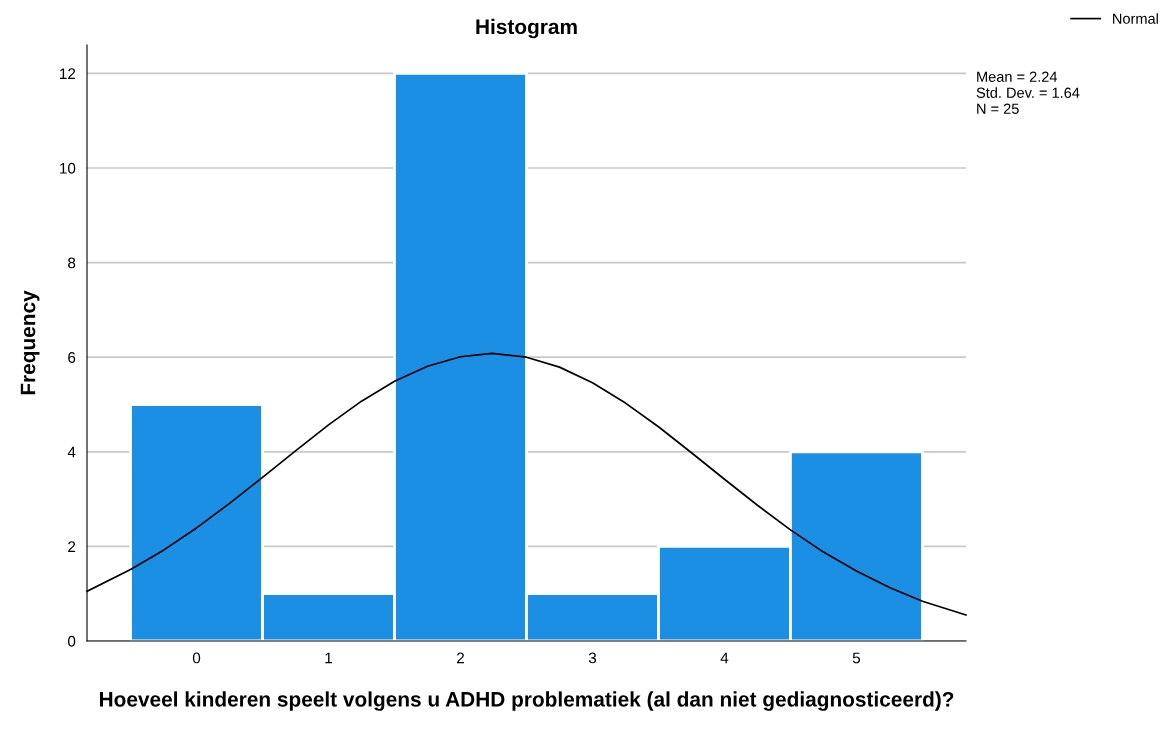  I want to click on y-tick-label: 4, so click(71, 452).